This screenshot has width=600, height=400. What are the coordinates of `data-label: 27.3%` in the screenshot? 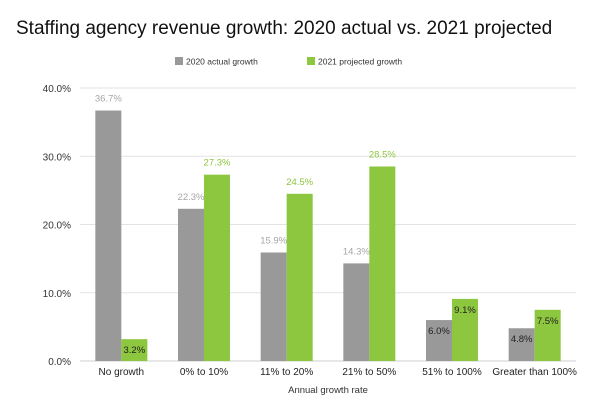 It's located at (217, 163).